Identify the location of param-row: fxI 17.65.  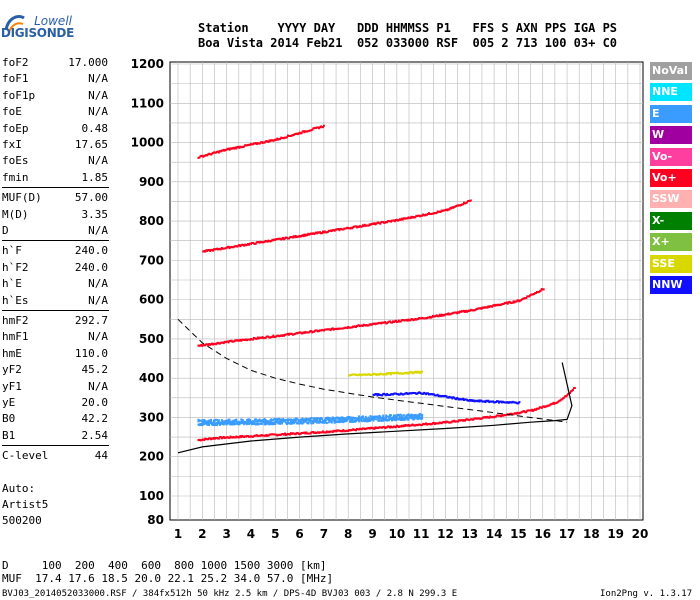
(55, 146).